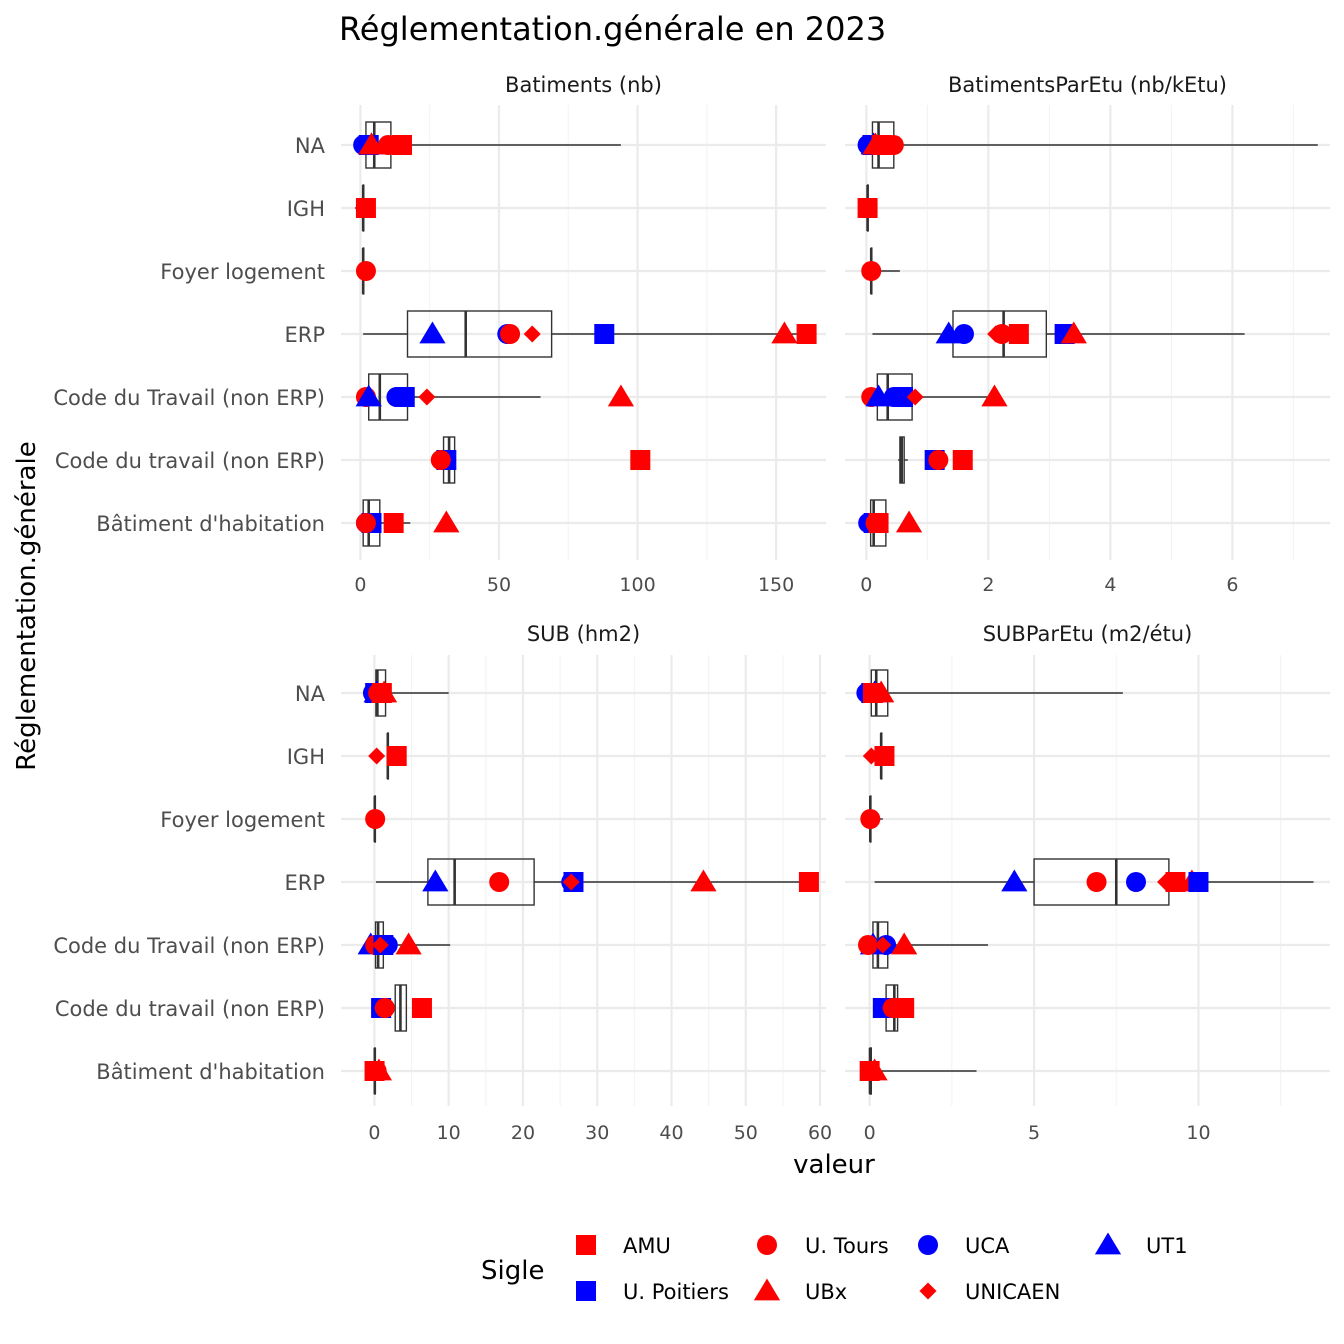  What do you see at coordinates (676, 1292) in the screenshot?
I see `legend-label: U. Poitiers` at bounding box center [676, 1292].